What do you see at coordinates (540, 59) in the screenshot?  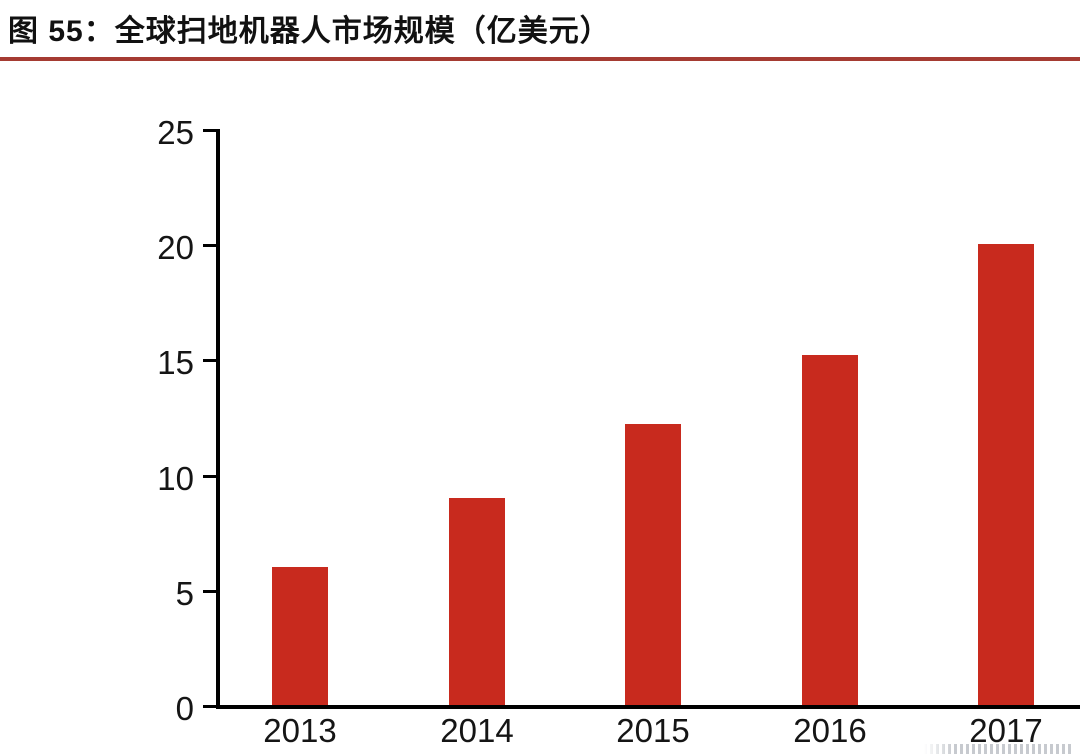 I see `title-underline` at bounding box center [540, 59].